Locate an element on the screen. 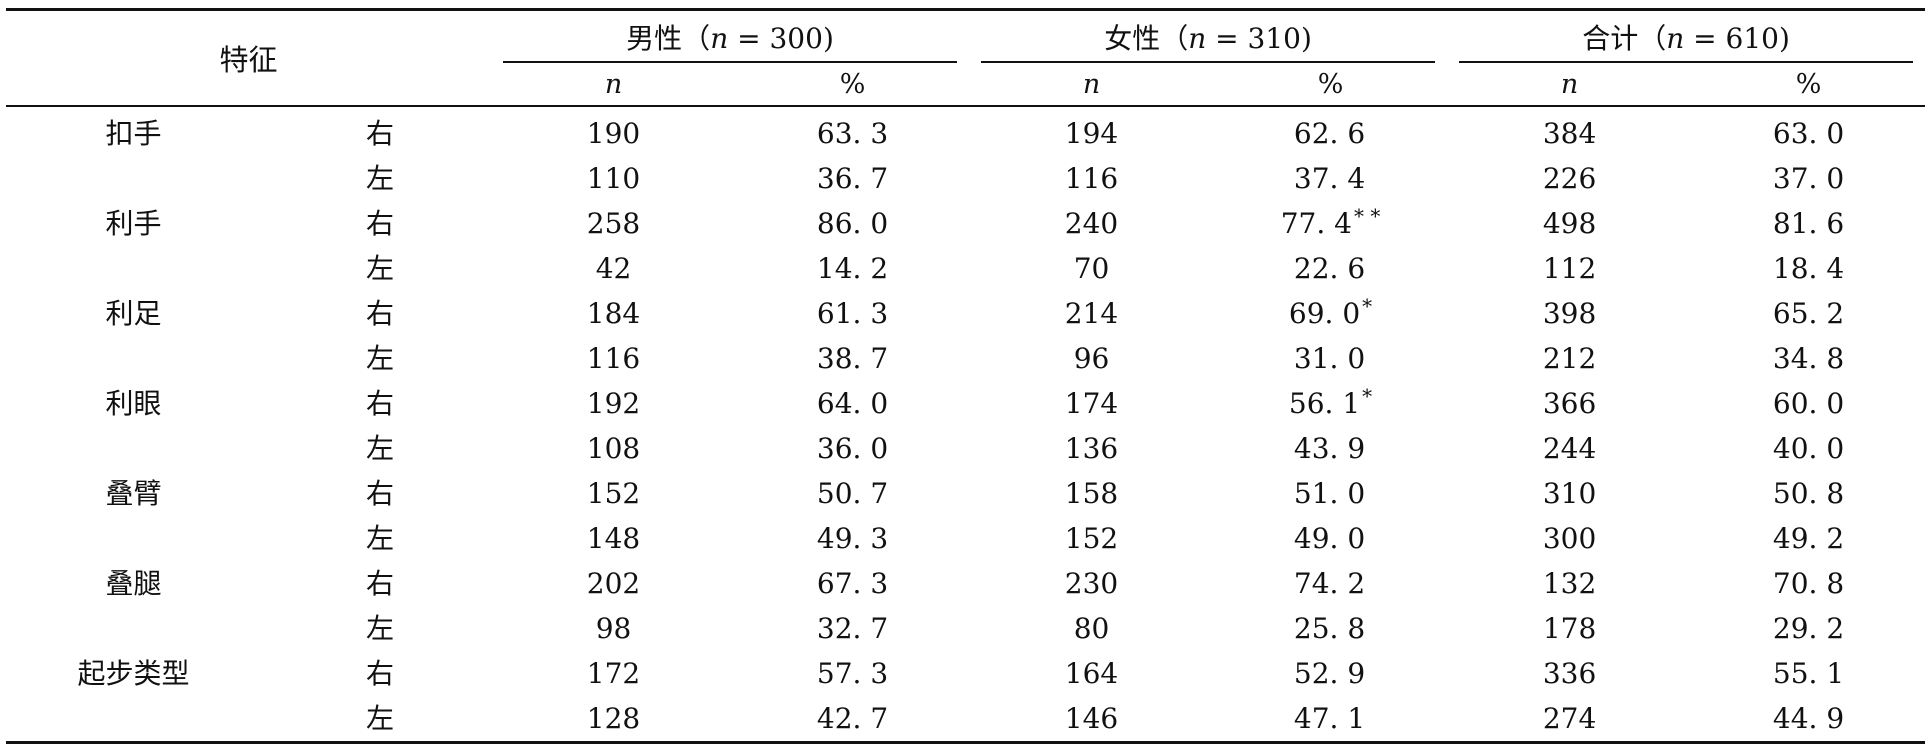  header-group-male-nvar: n is located at coordinates (719, 38).